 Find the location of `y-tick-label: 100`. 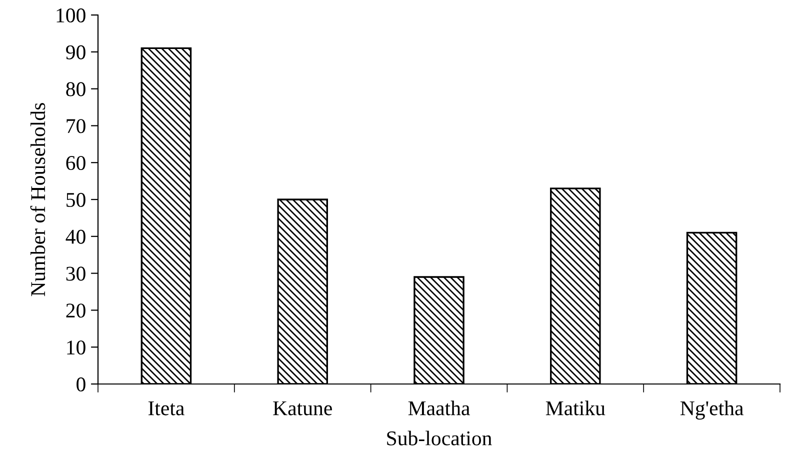

y-tick-label: 100 is located at coordinates (71, 15).